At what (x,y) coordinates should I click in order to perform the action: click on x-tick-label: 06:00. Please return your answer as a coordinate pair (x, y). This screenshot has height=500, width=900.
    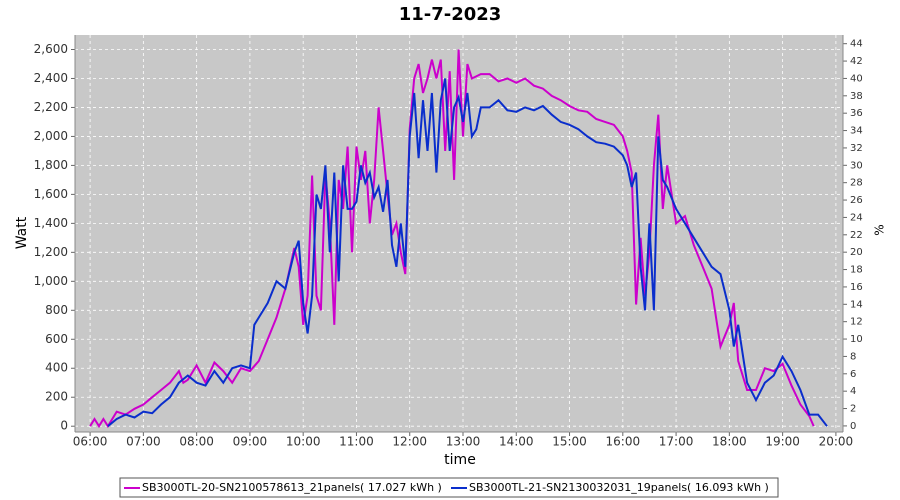
    Looking at the image, I should click on (90, 442).